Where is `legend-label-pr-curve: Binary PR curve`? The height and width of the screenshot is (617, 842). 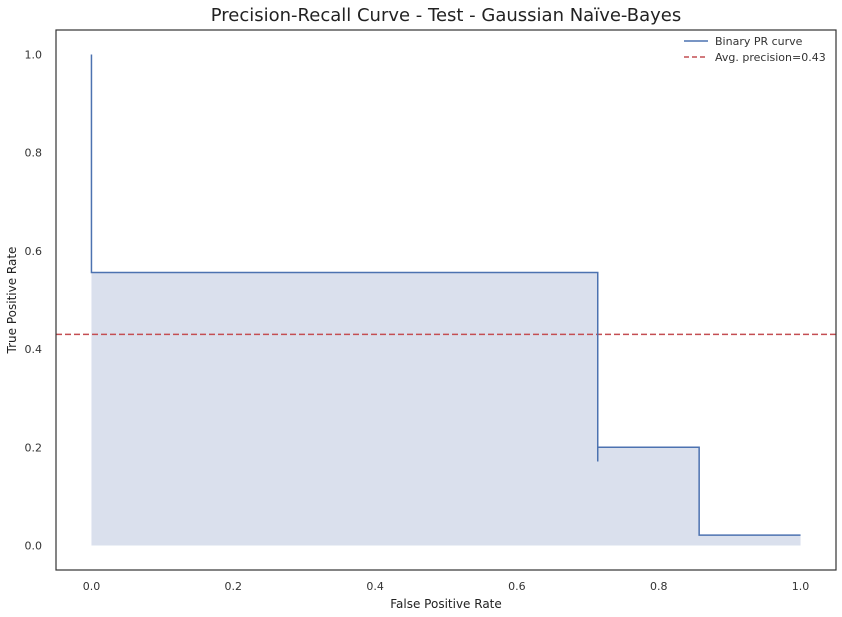 legend-label-pr-curve: Binary PR curve is located at coordinates (759, 41).